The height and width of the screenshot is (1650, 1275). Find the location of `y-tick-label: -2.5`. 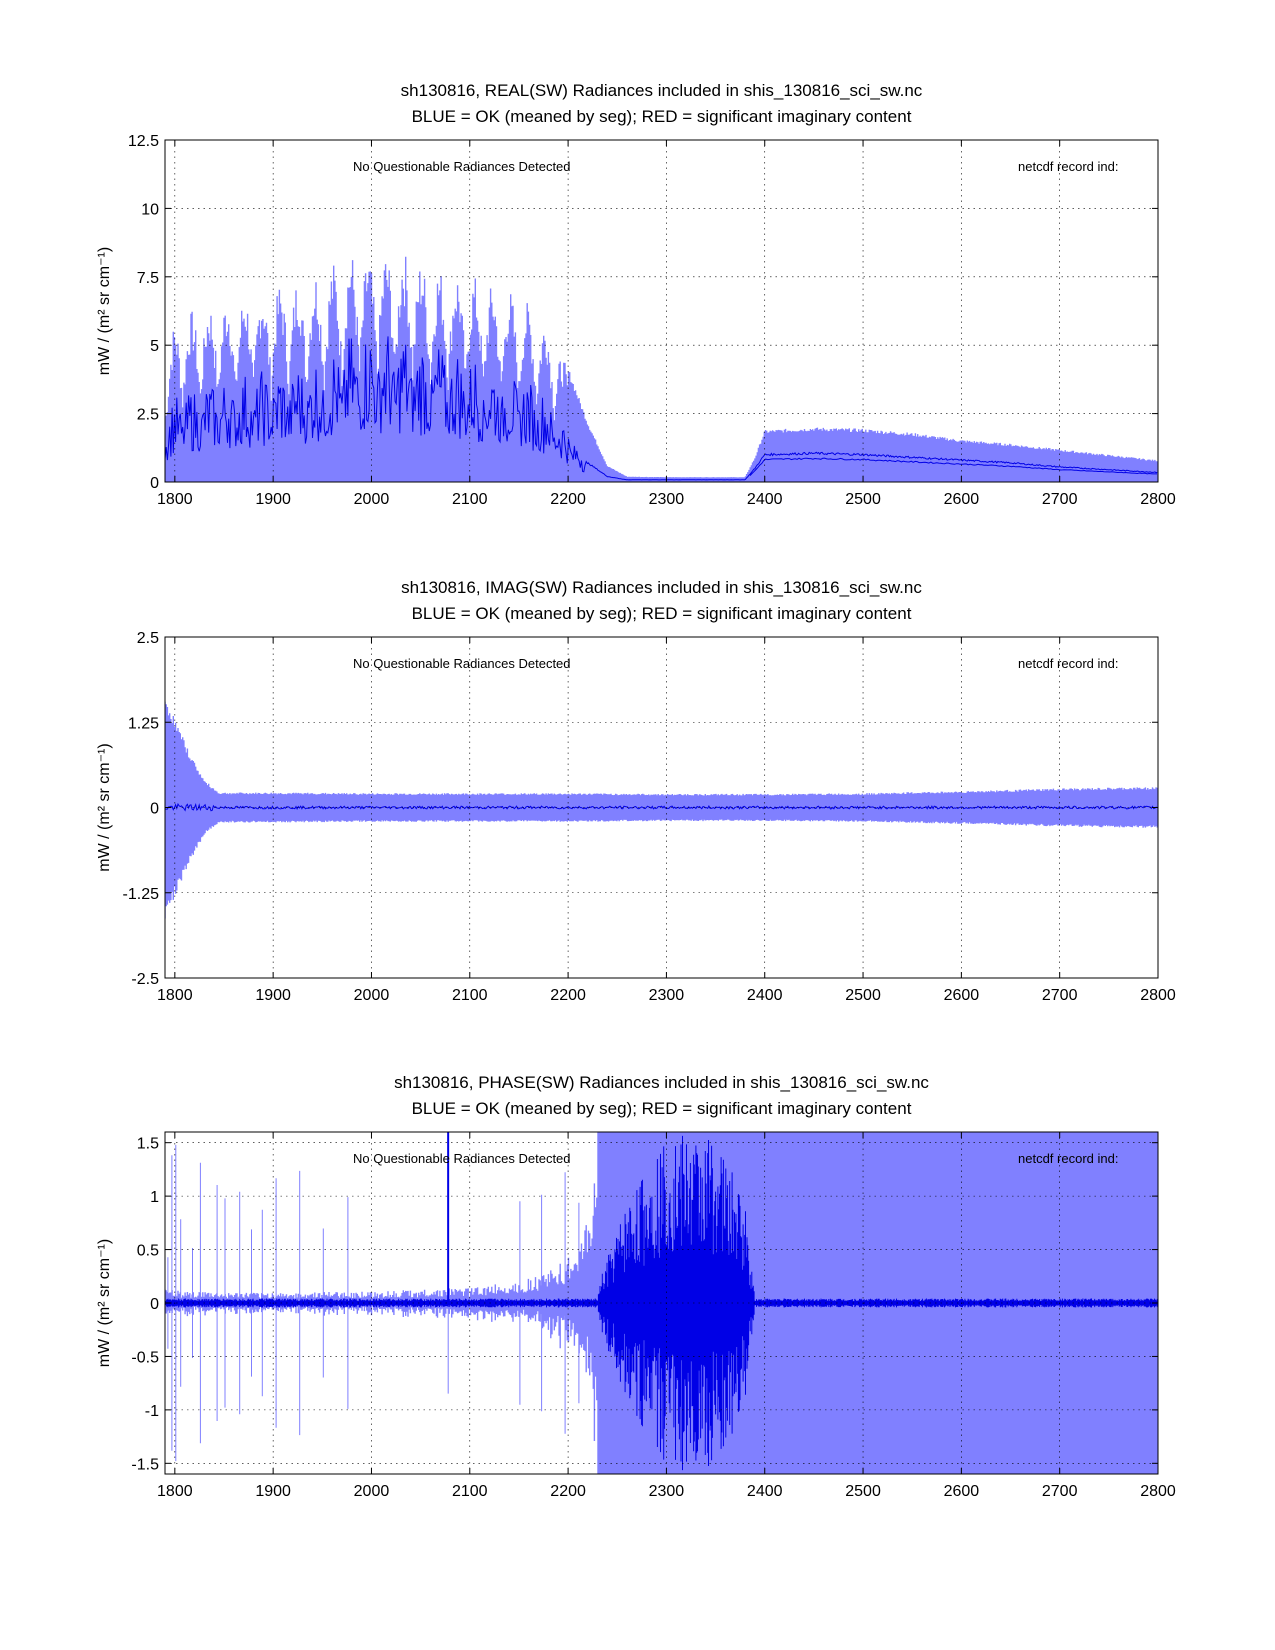

y-tick-label: -2.5 is located at coordinates (145, 979).